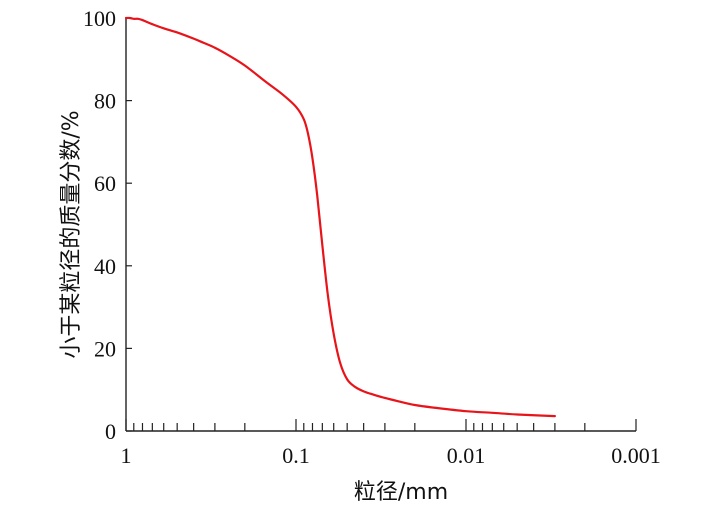 This screenshot has height=507, width=715. What do you see at coordinates (99, 18) in the screenshot?
I see `y-tick-label: 100` at bounding box center [99, 18].